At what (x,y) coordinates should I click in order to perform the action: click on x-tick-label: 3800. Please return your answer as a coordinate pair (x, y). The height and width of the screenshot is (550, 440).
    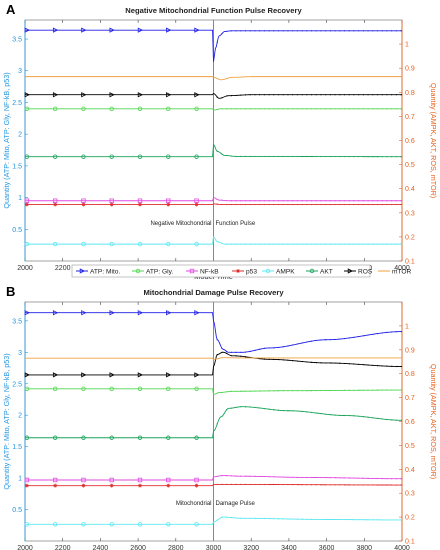
    Looking at the image, I should click on (365, 547).